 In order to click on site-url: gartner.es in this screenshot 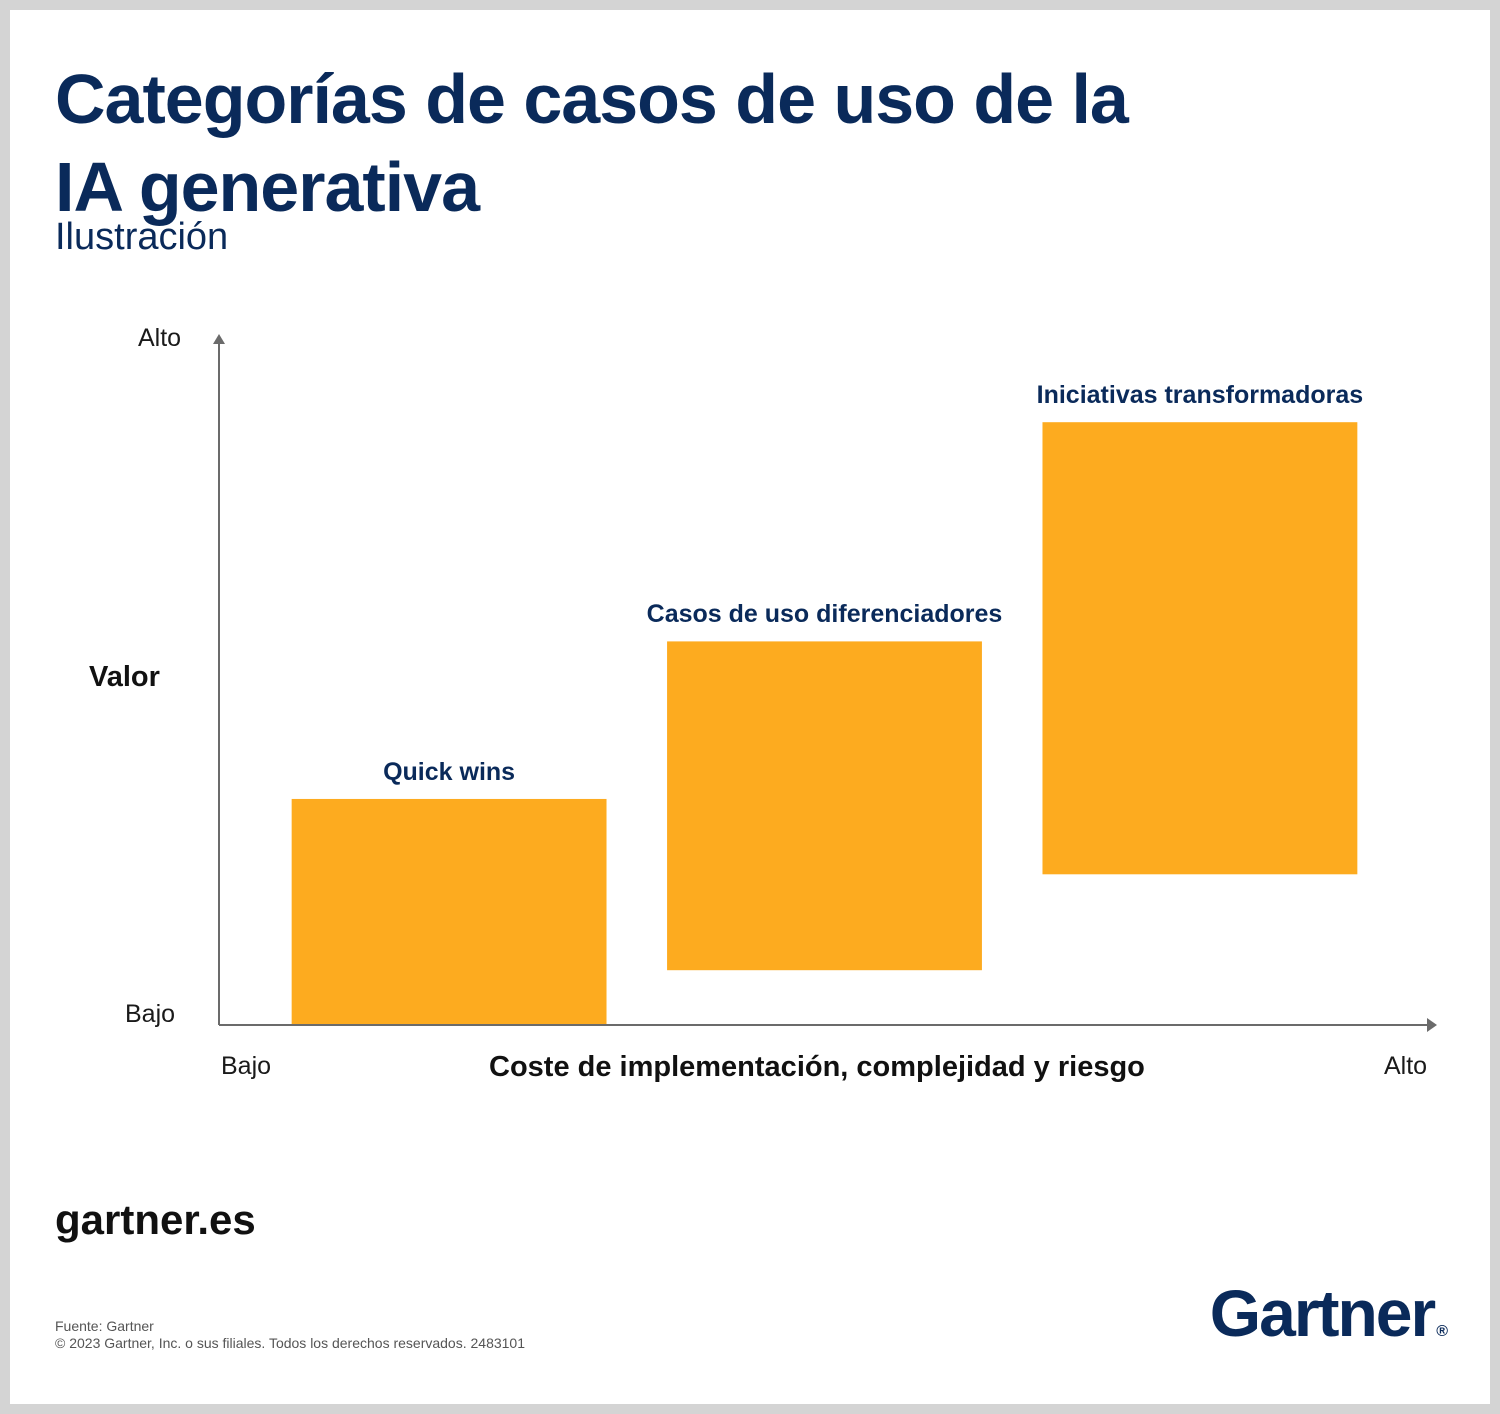, I will do `click(155, 1219)`.